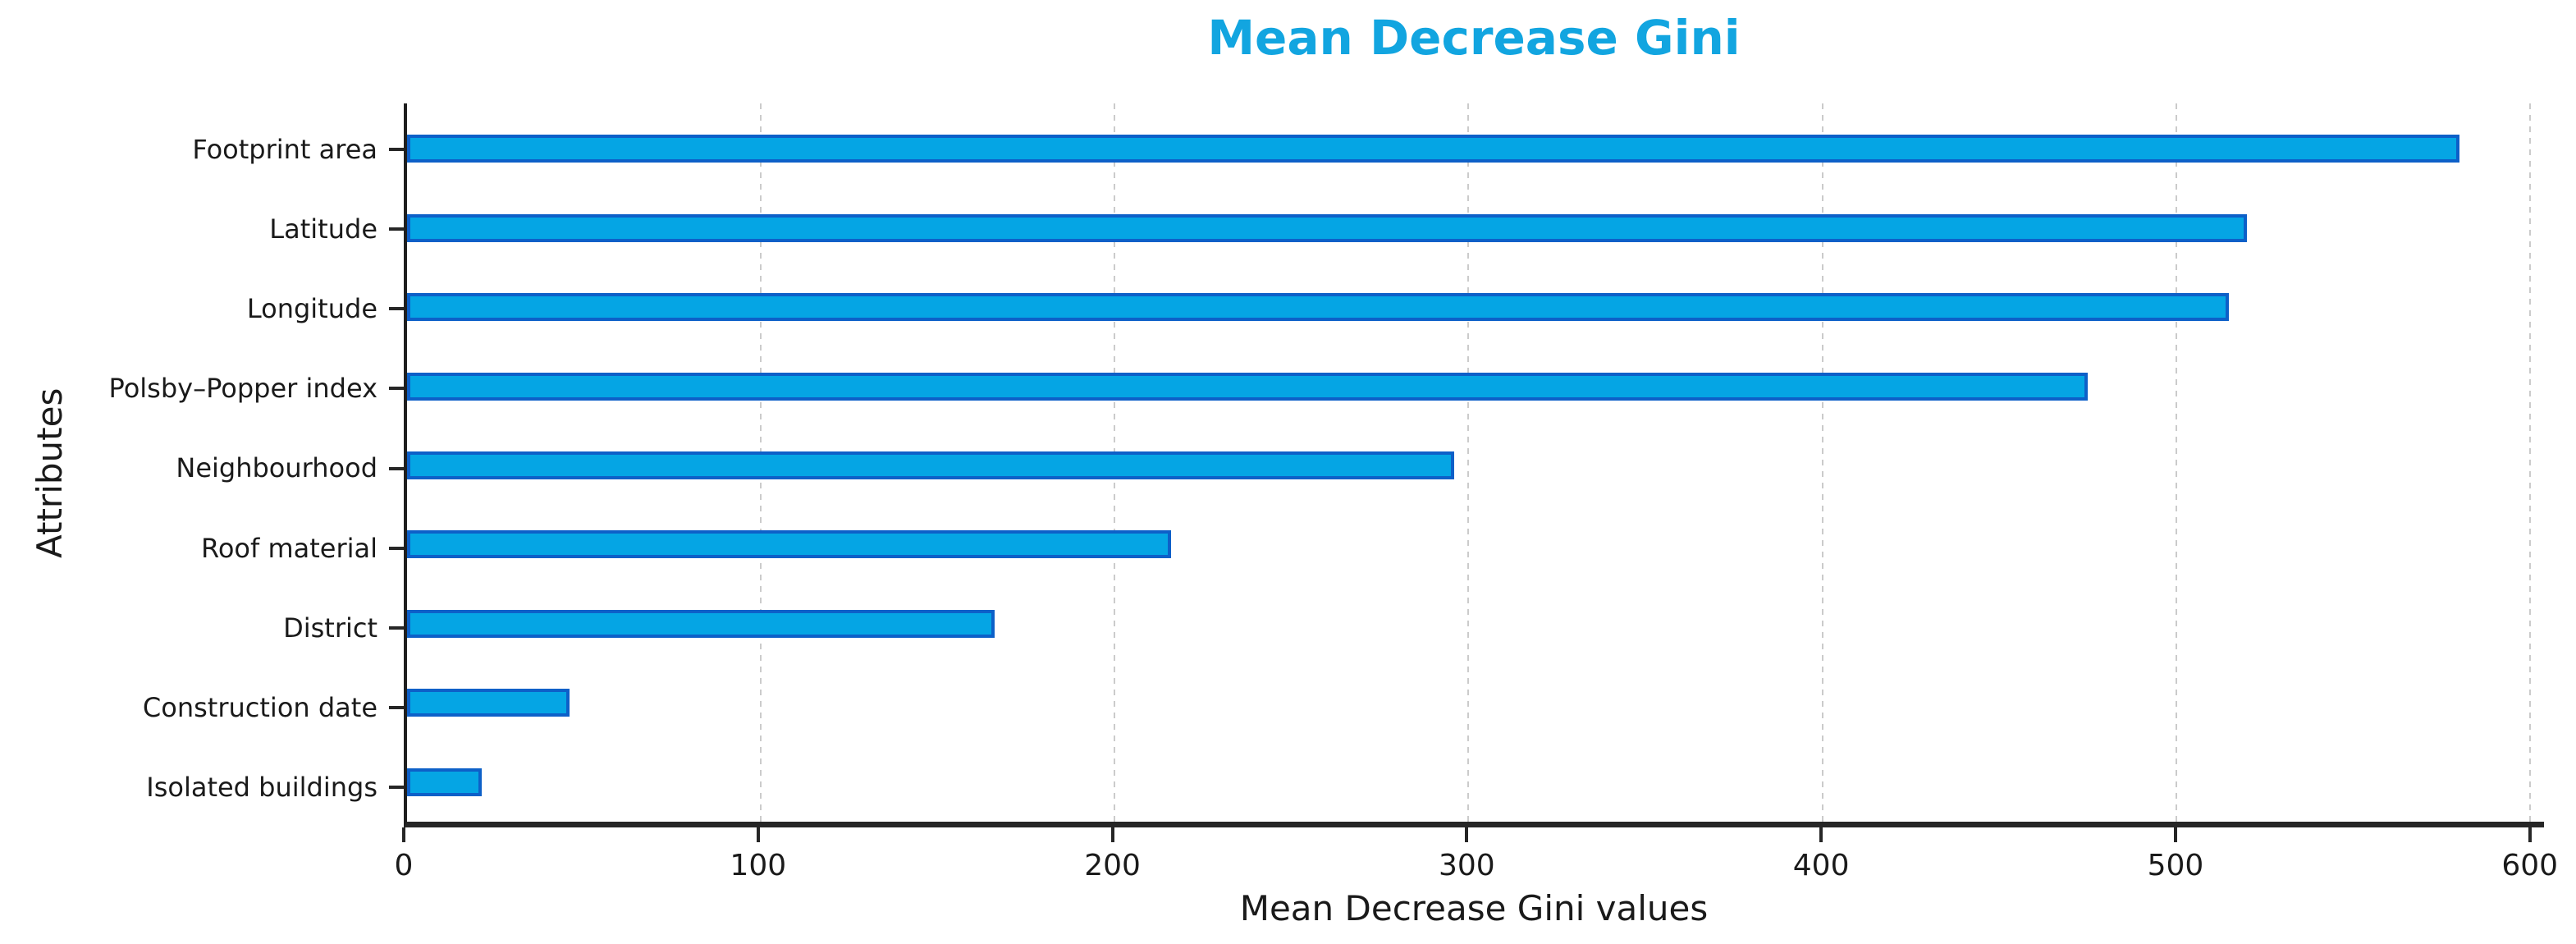 This screenshot has width=2576, height=944. What do you see at coordinates (242, 389) in the screenshot?
I see `y-tick-label: Polsby–Popper index` at bounding box center [242, 389].